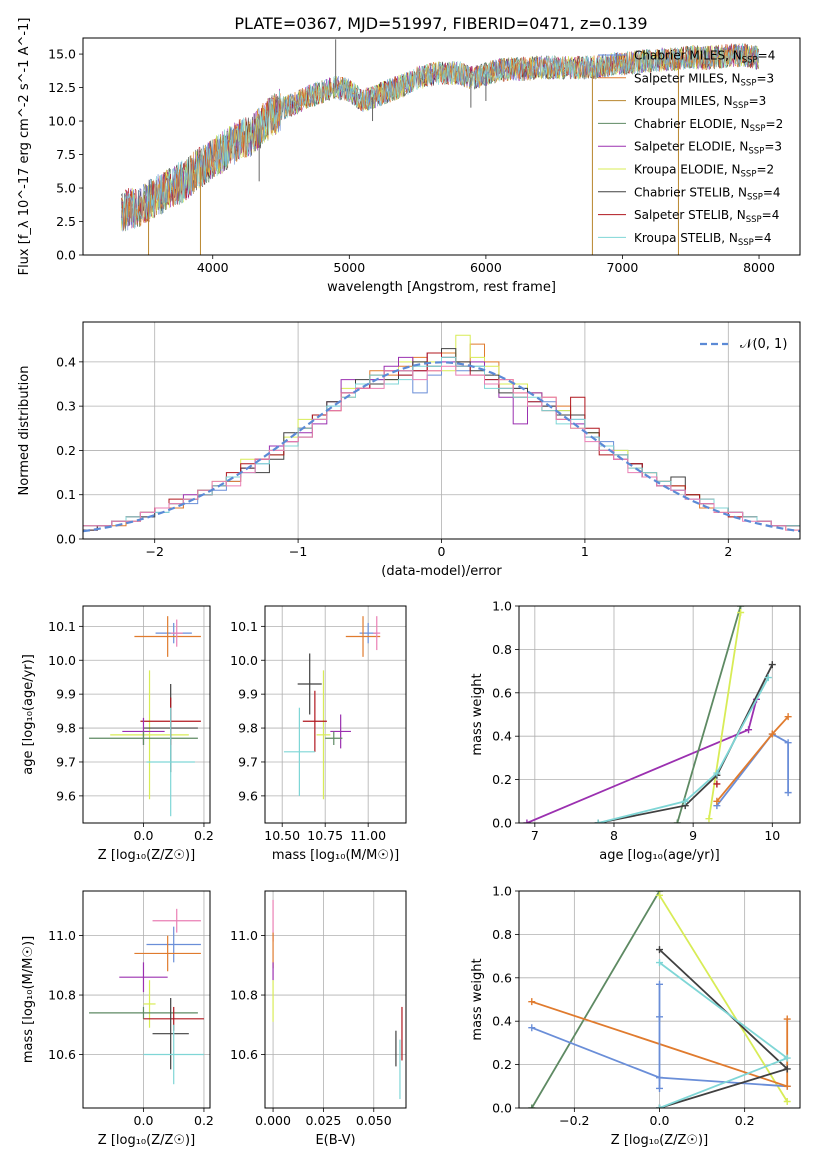  I want to click on x-tick-label: 5000, so click(349, 267).